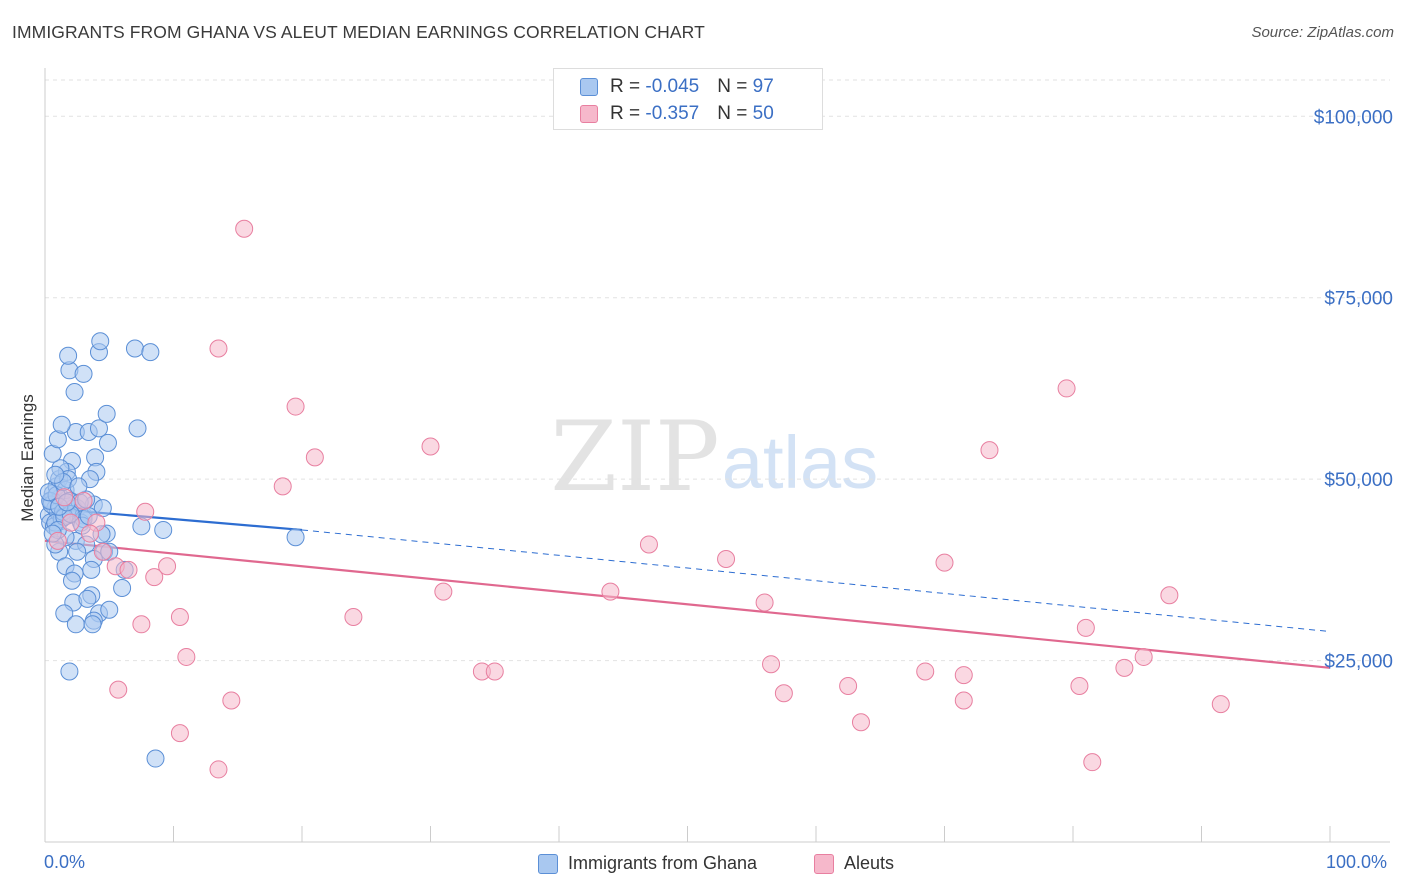 This screenshot has height=892, width=1406. Describe the element at coordinates (663, 863) in the screenshot. I see `legend-label: Immigrants from Ghana` at that location.